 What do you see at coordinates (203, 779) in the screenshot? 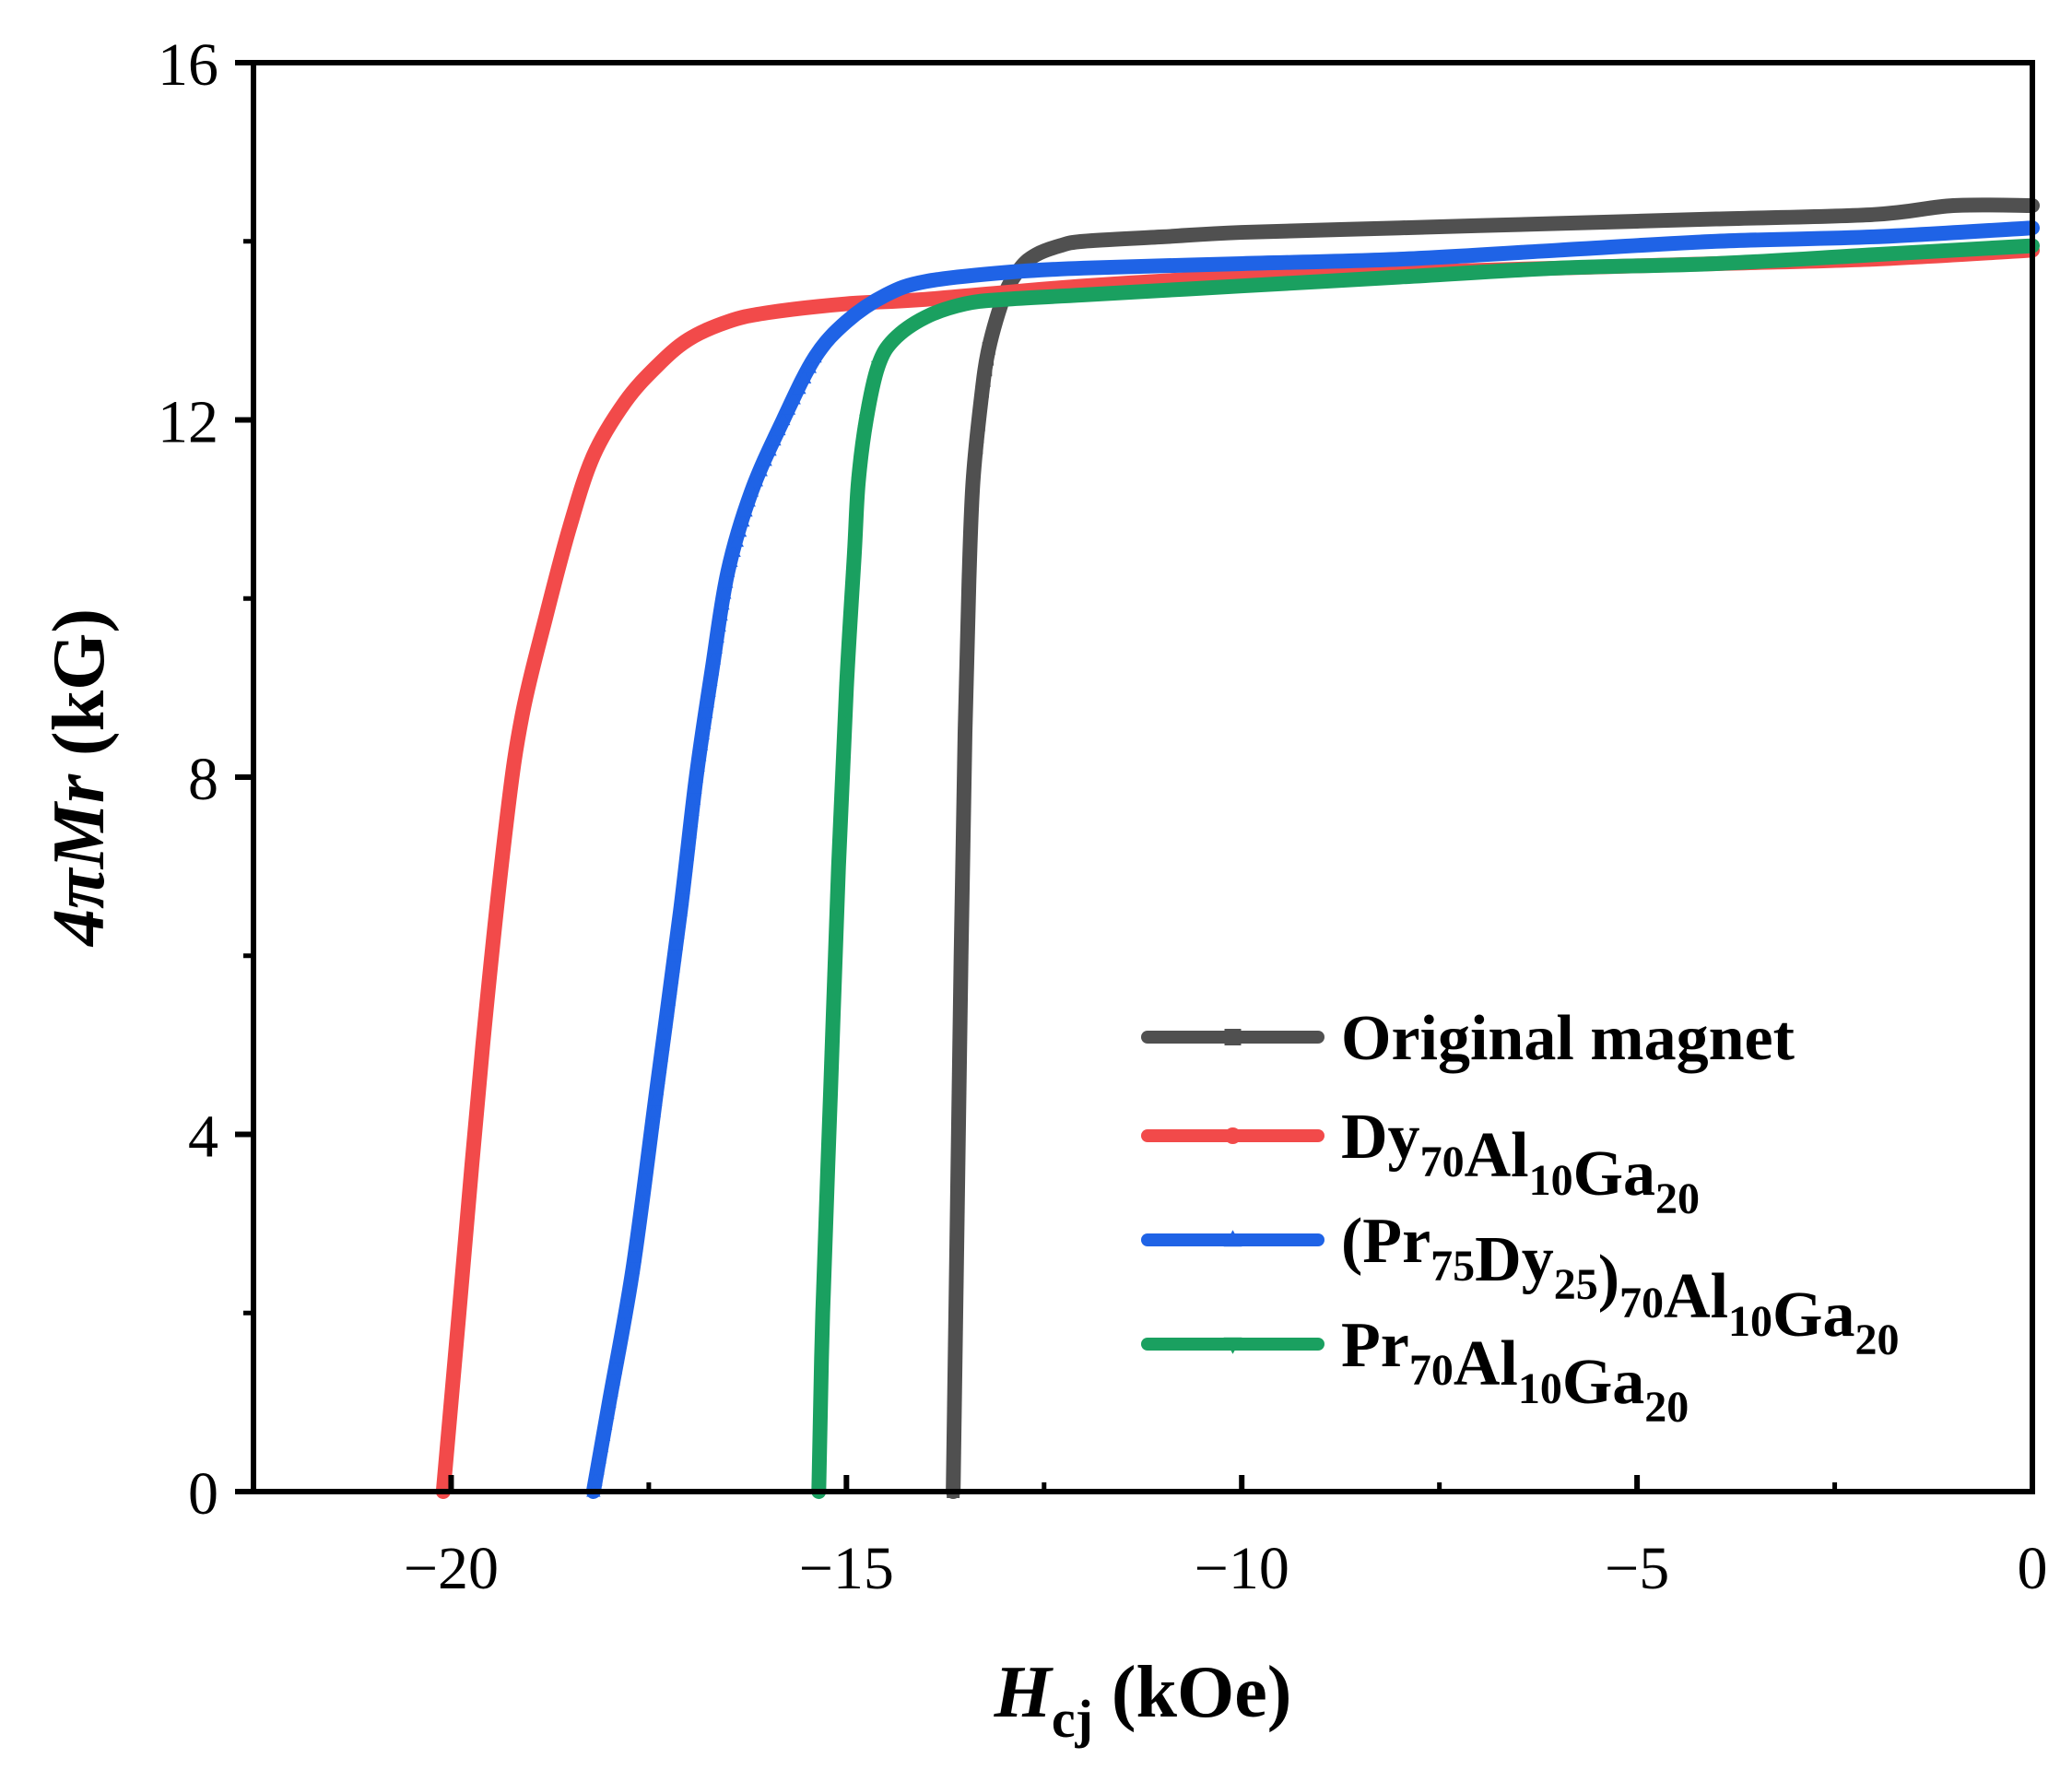
I see `y-tick-label-2: 8` at bounding box center [203, 779].